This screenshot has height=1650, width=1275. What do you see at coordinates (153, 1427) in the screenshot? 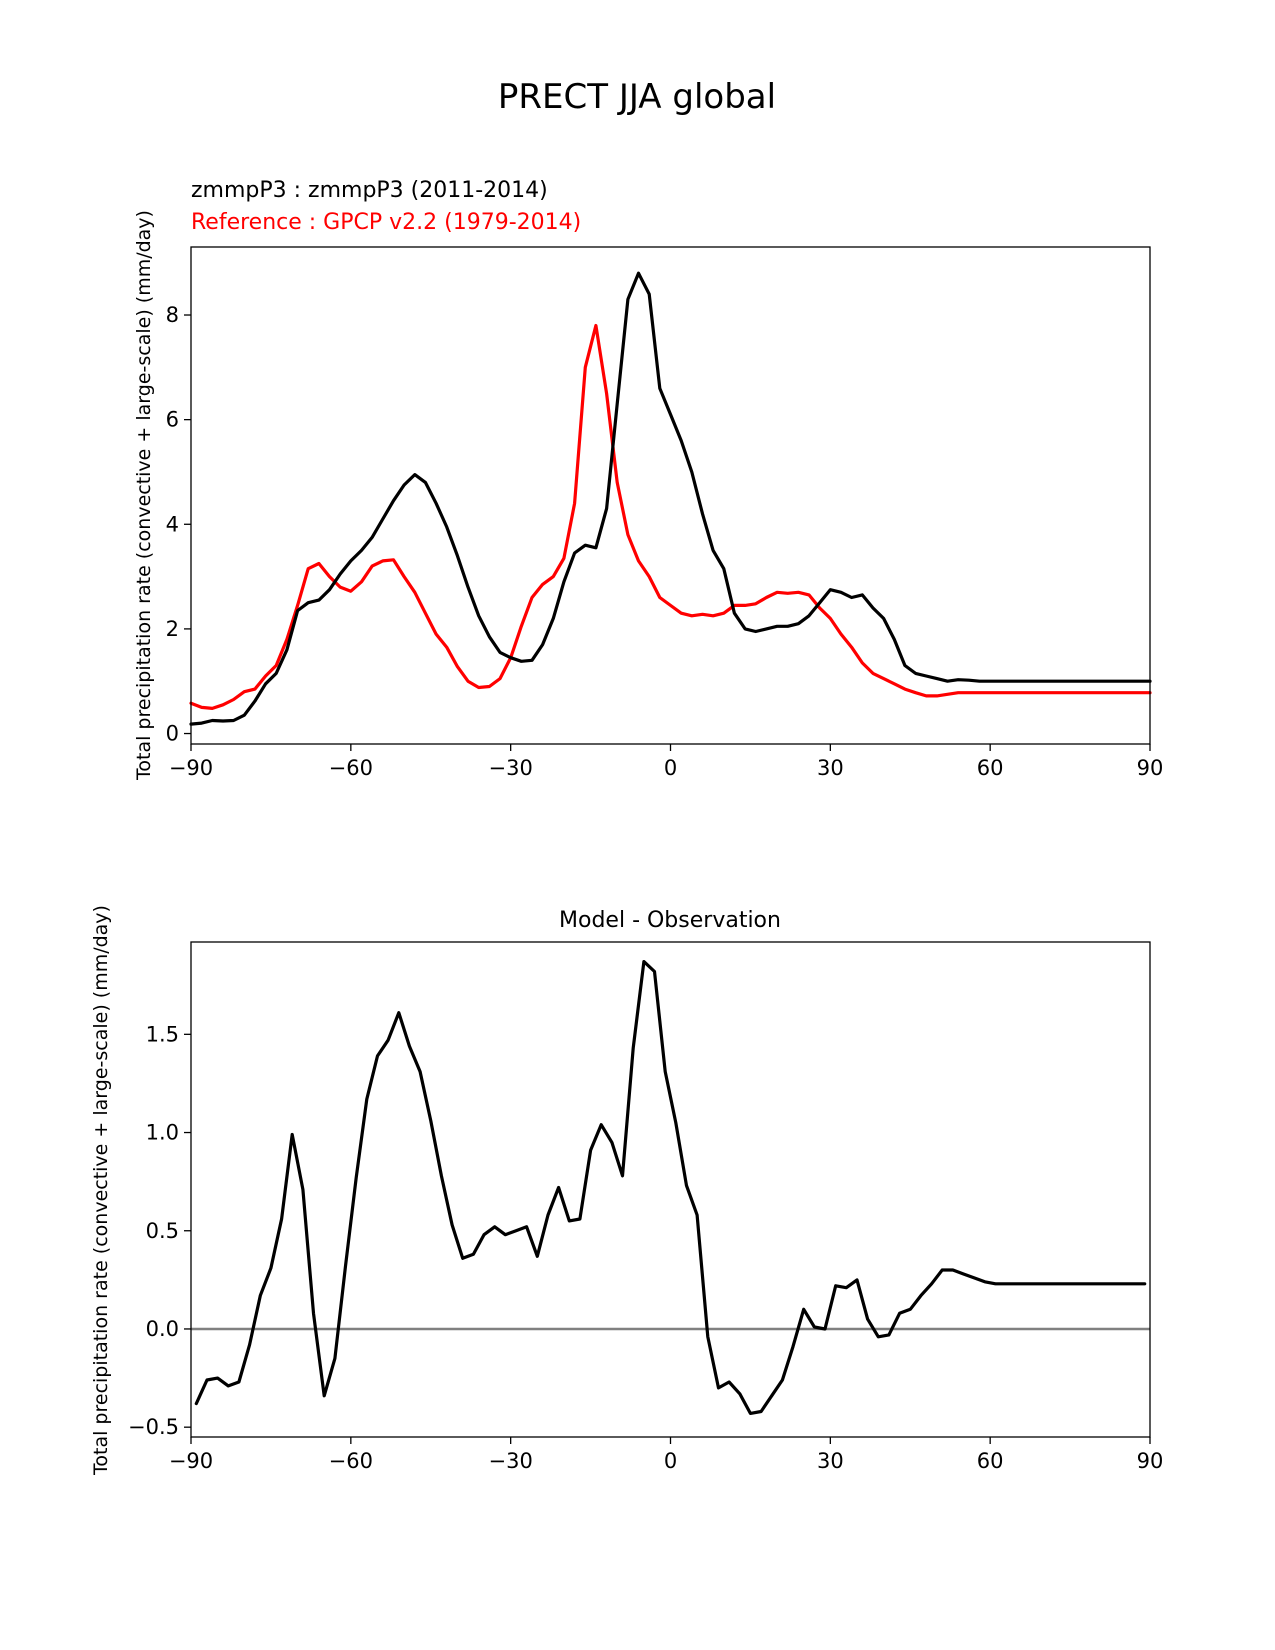
I see `bottom-ytick-label: −0.5` at bounding box center [153, 1427].